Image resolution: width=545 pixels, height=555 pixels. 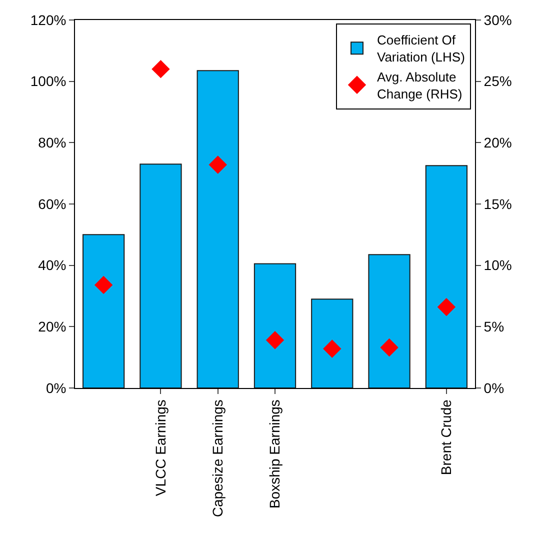 What do you see at coordinates (52, 265) in the screenshot?
I see `y-tick-label: 40%` at bounding box center [52, 265].